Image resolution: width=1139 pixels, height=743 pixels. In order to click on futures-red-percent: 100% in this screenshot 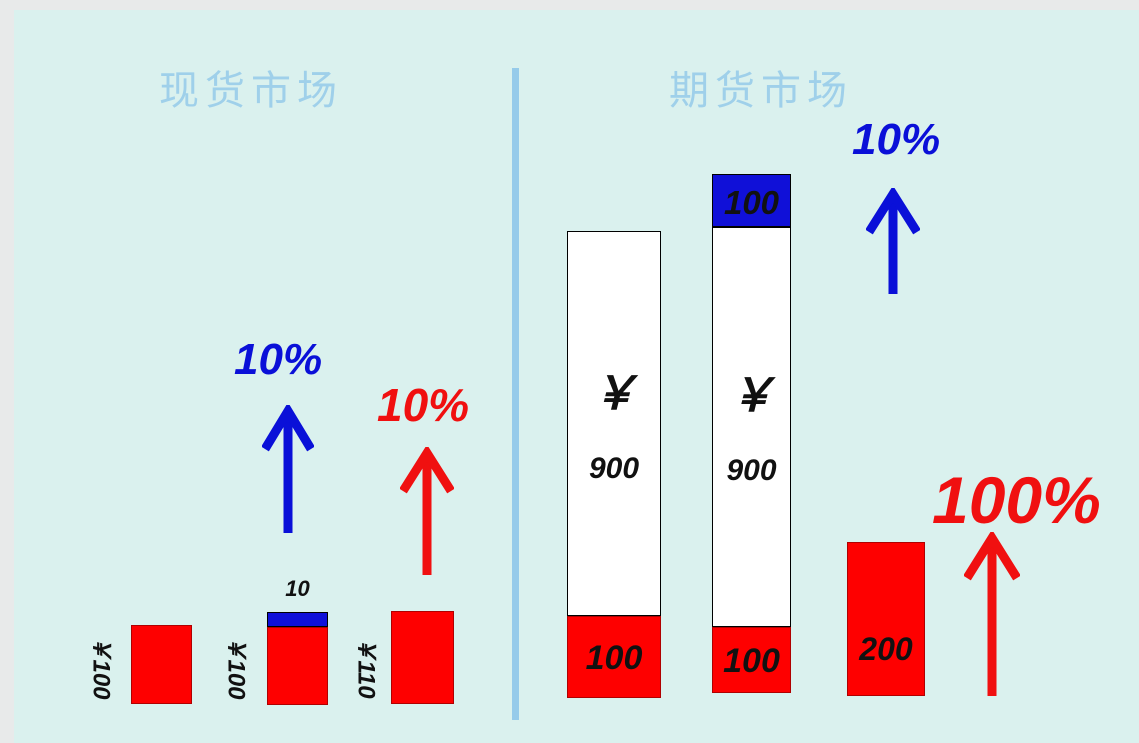, I will do `click(1016, 500)`.